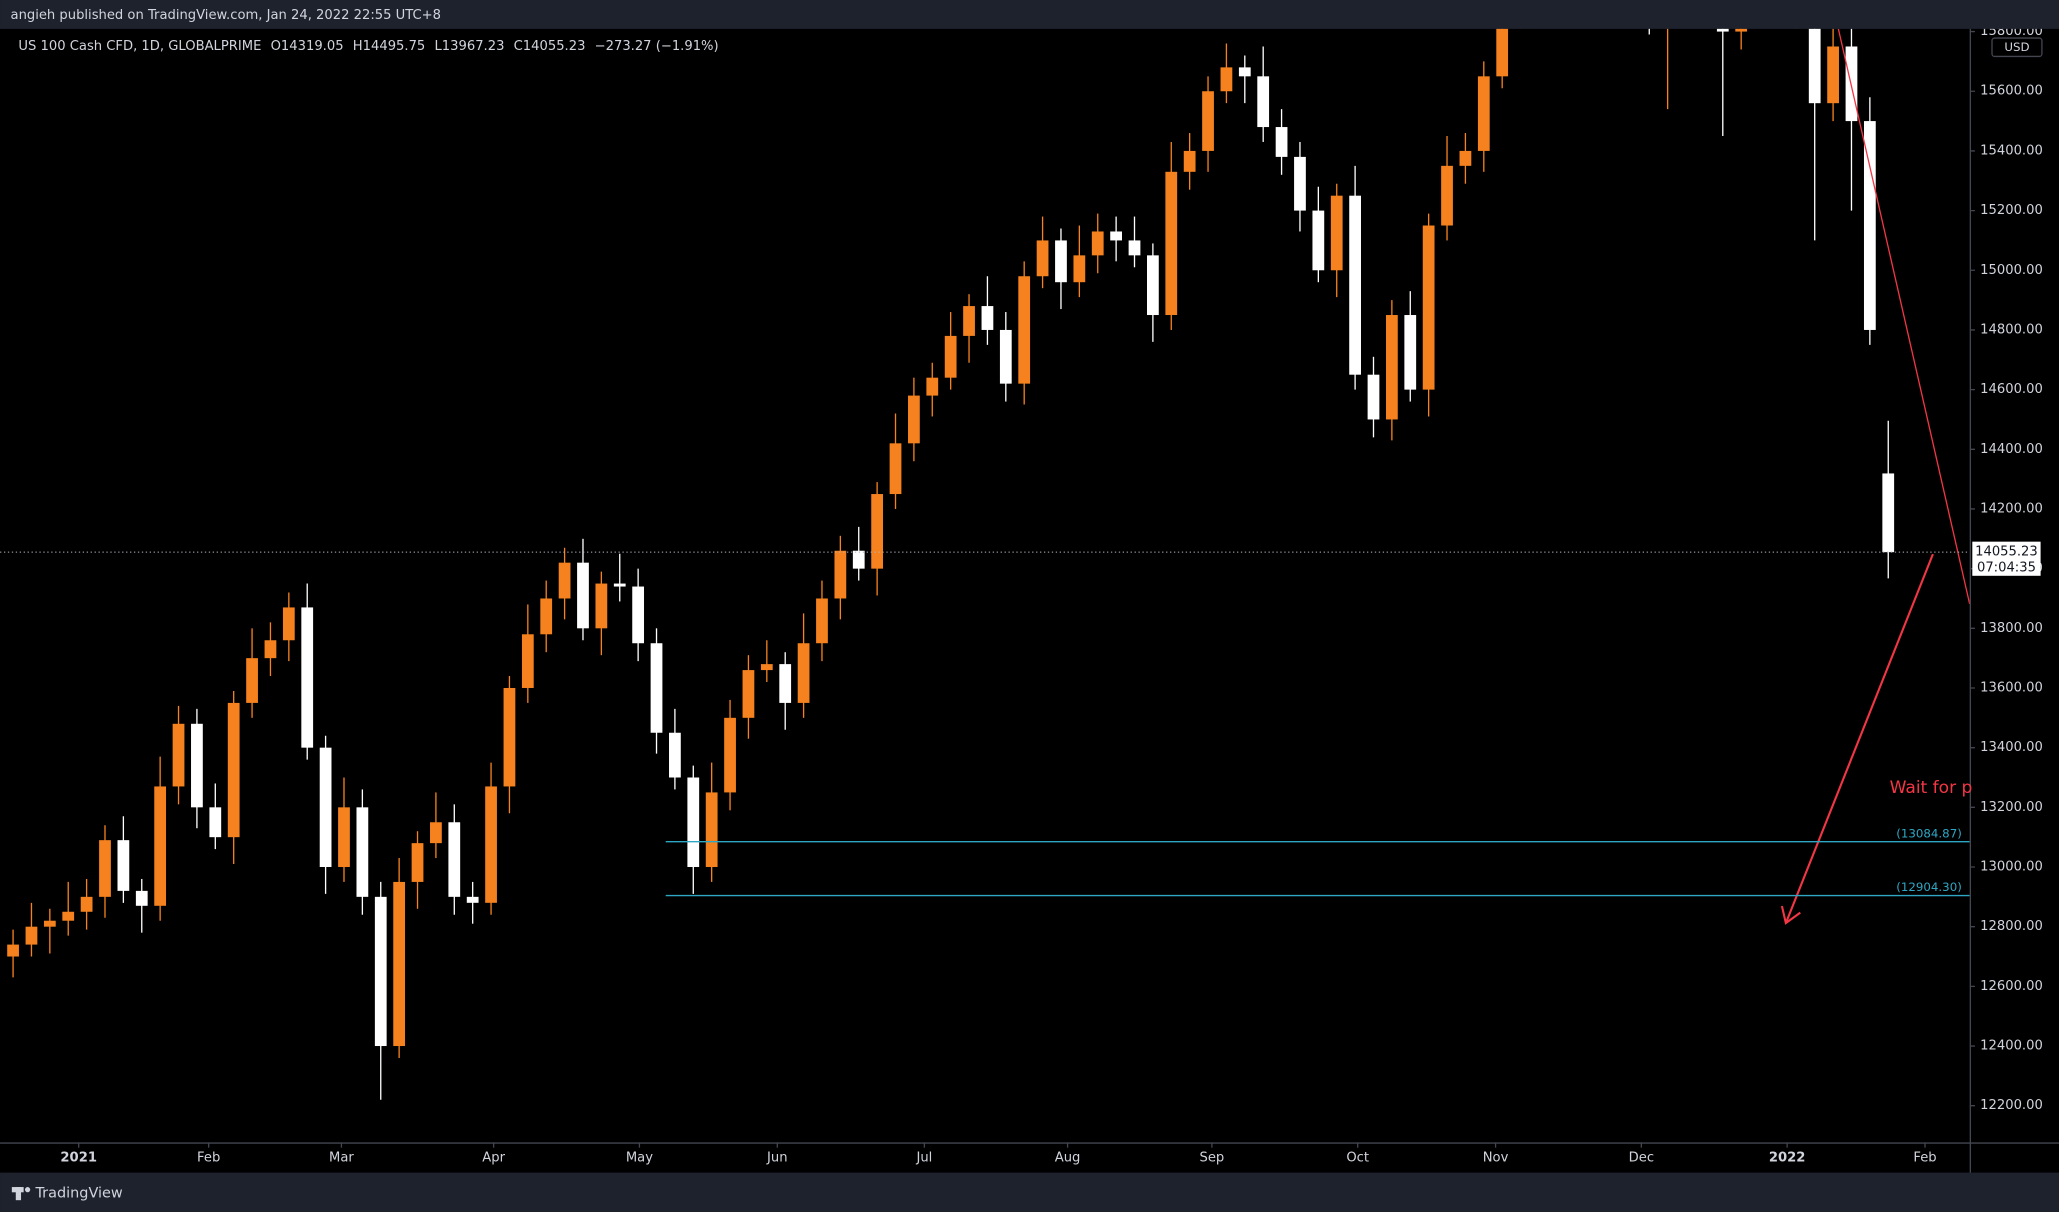 The image size is (2059, 1212). I want to click on footer-bar, so click(1029, 1192).